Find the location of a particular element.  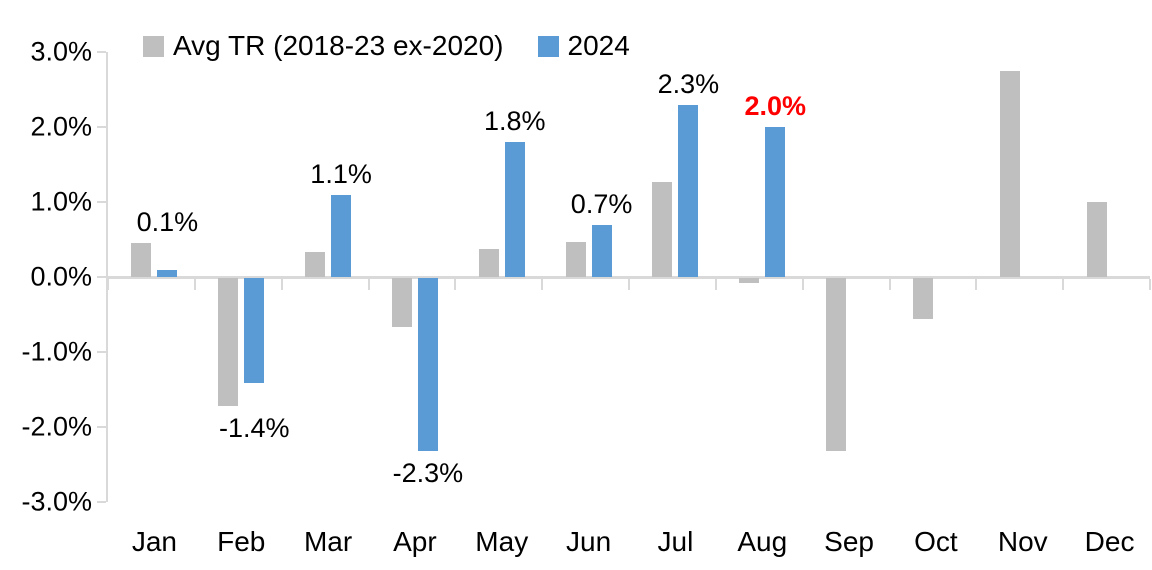

legend-label-2024: 2024 is located at coordinates (598, 45).